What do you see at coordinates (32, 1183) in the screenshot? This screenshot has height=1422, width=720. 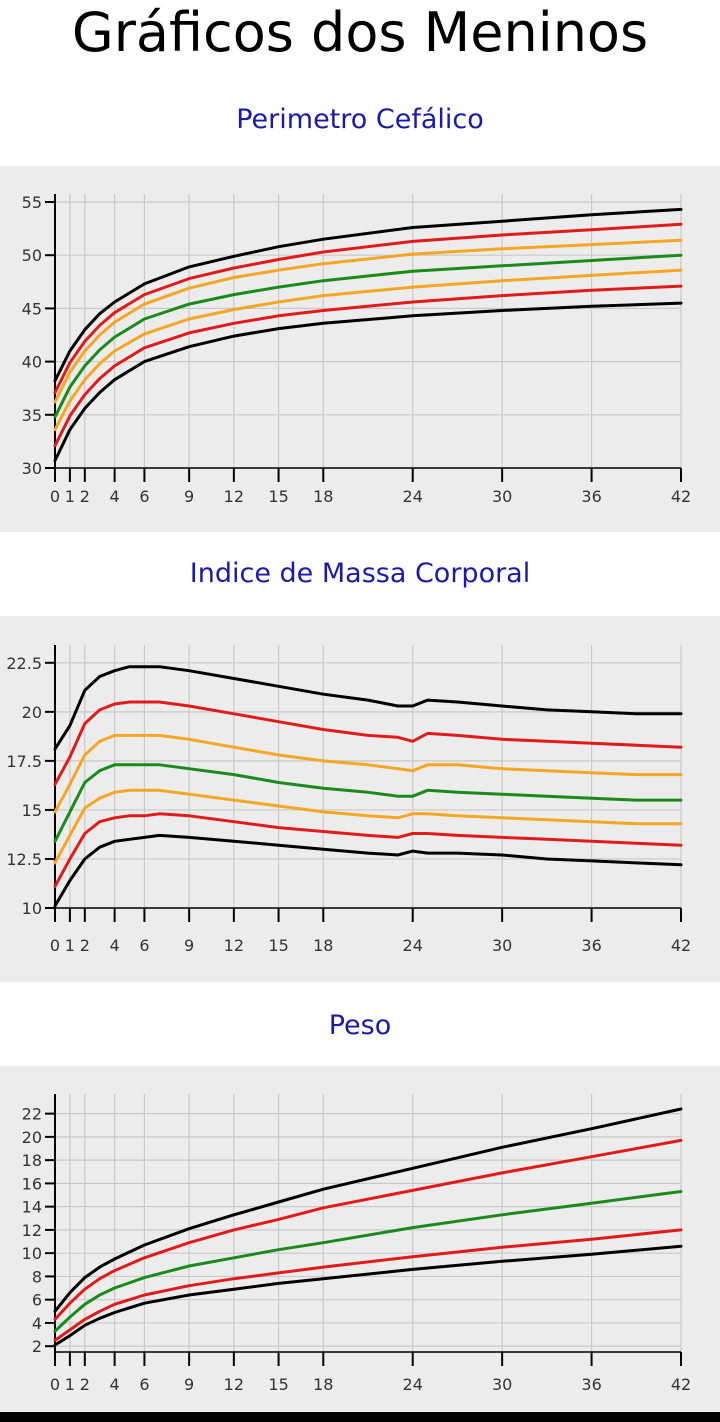 I see `y-tick-label: 16` at bounding box center [32, 1183].